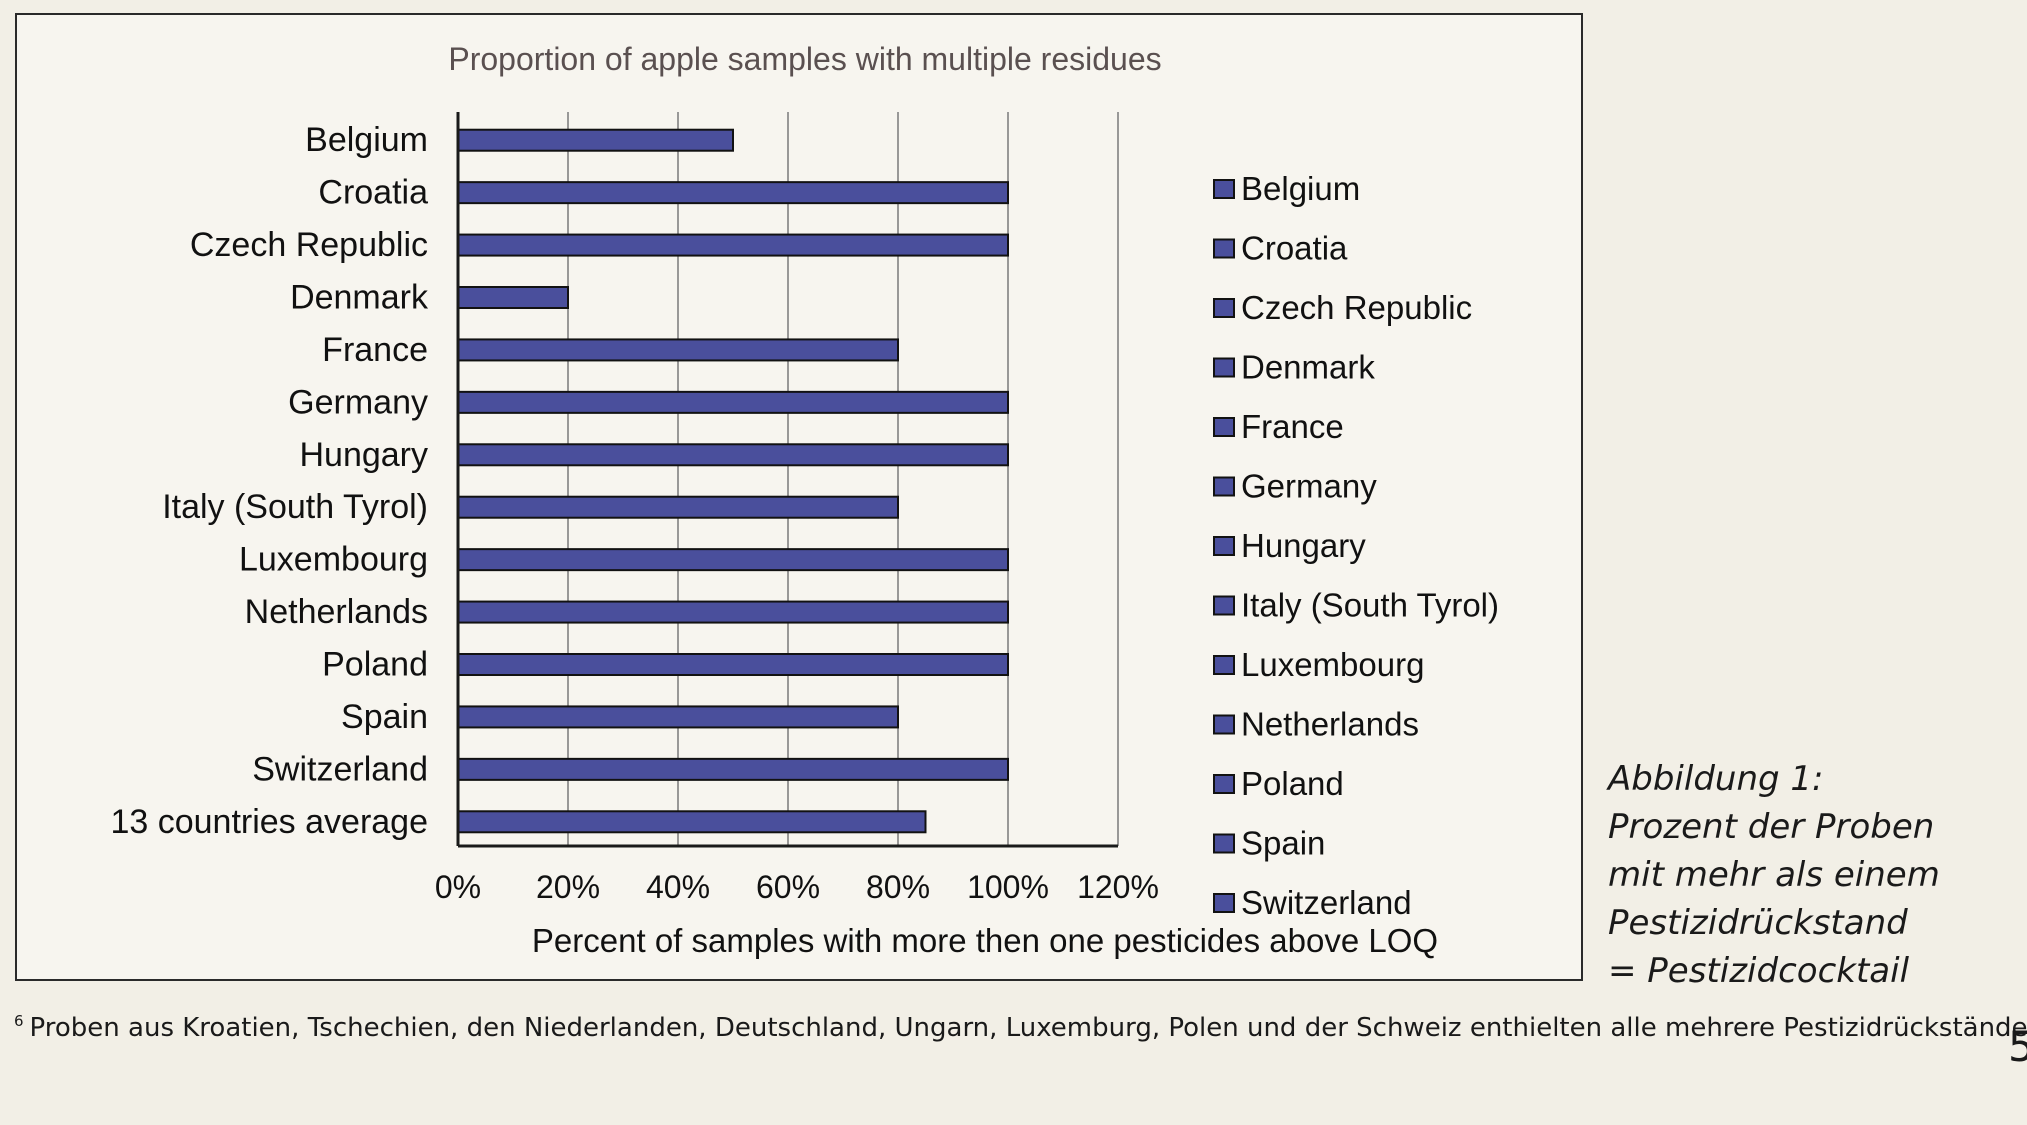 This screenshot has height=1125, width=2027. What do you see at coordinates (458, 887) in the screenshot?
I see `x-tick-label: 0%` at bounding box center [458, 887].